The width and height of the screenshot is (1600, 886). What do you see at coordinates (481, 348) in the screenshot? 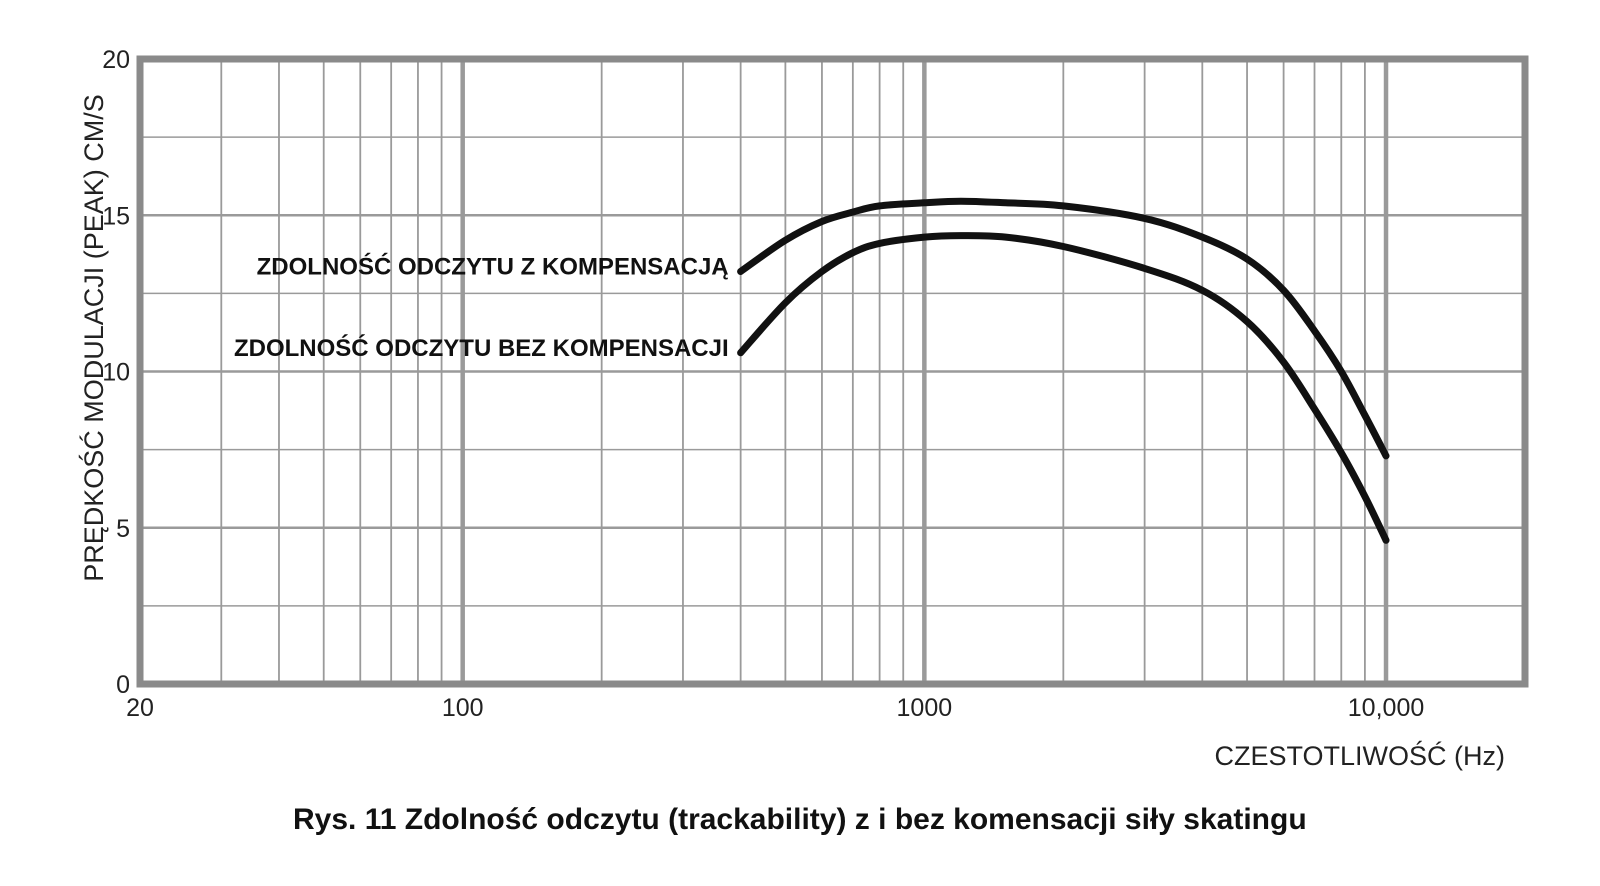
I see `series-label-2: ZDOLNOŚĆ ODCZYTU BEZ KOMPENSACJI` at bounding box center [481, 348].